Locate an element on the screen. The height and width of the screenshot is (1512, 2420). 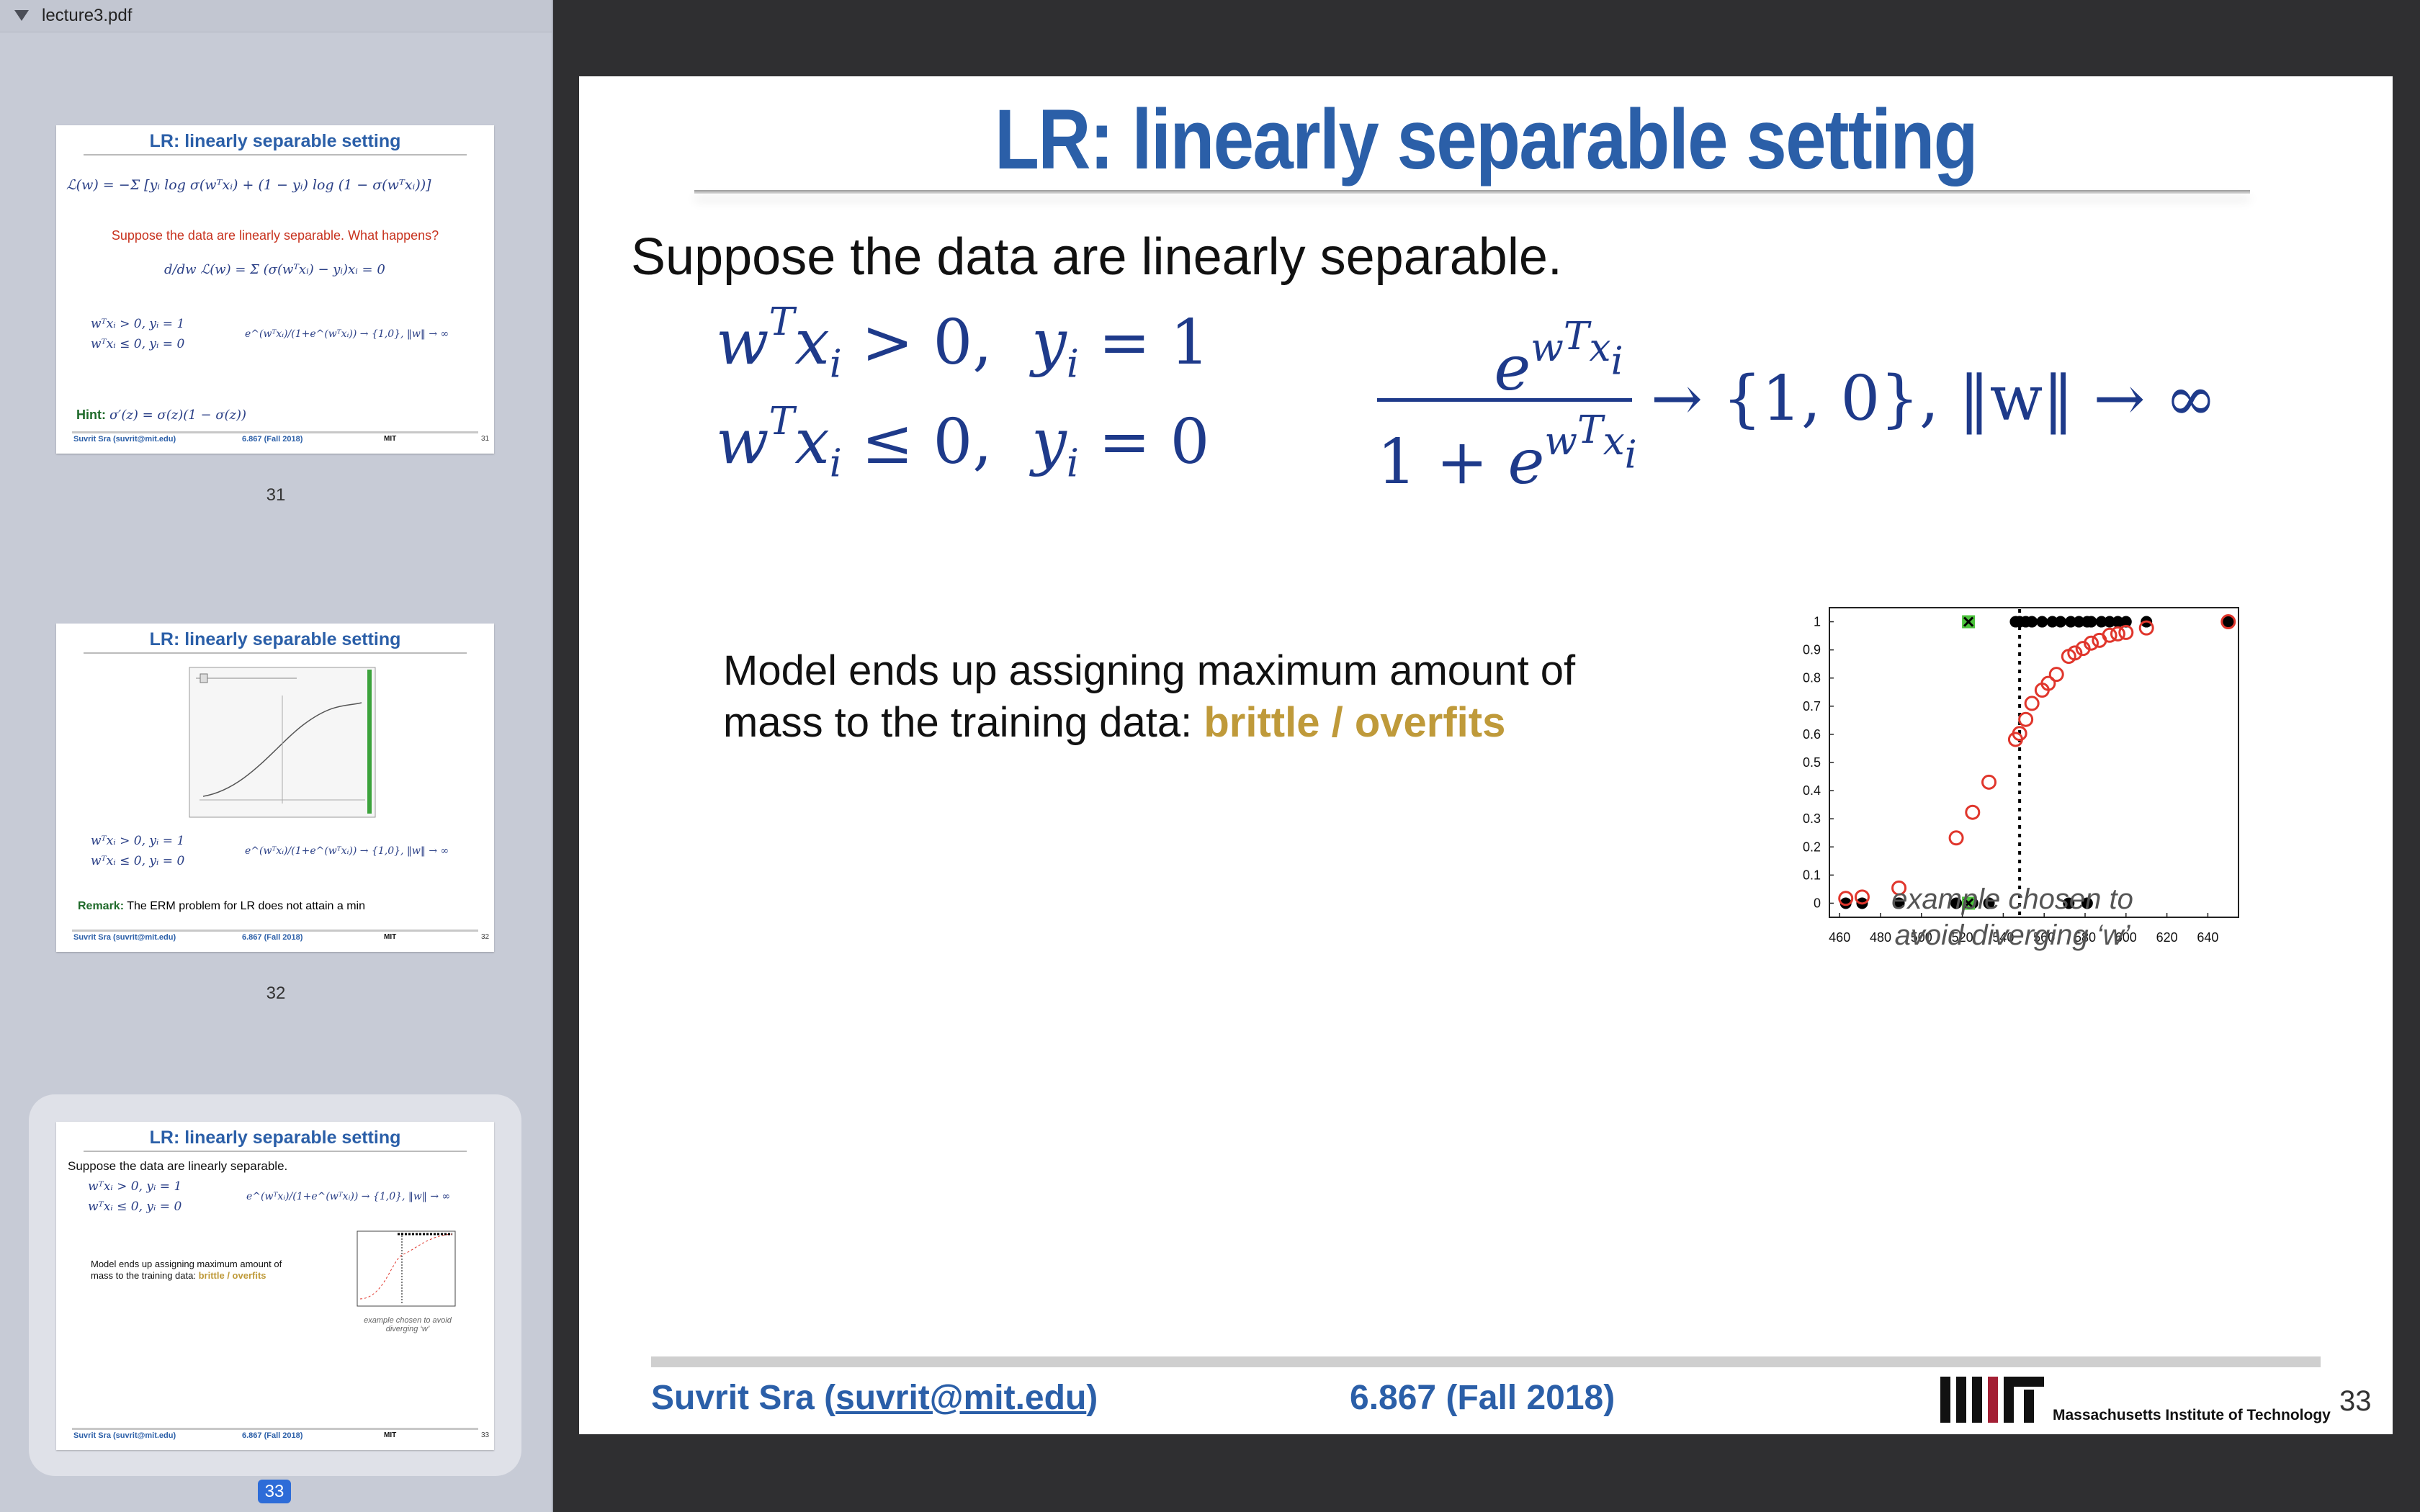
x-tick-label: 500 is located at coordinates (1922, 937).